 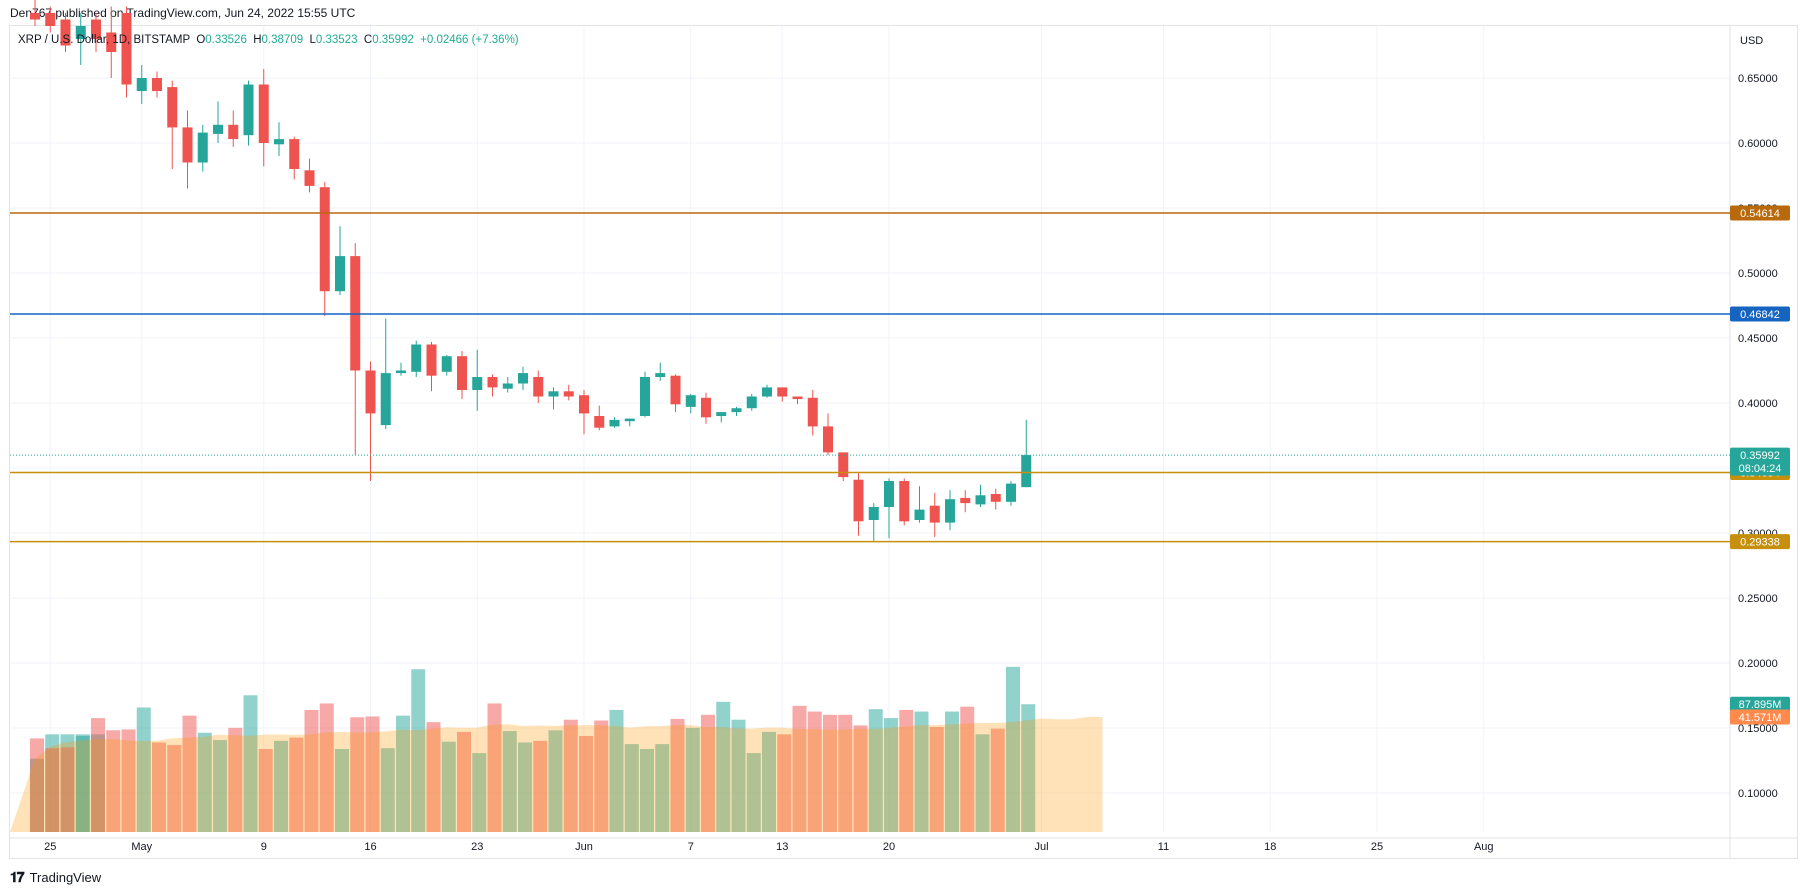 I want to click on symbol-title: XRP / U.S. Dollar, 1D, BITSTAMP, so click(x=104, y=40).